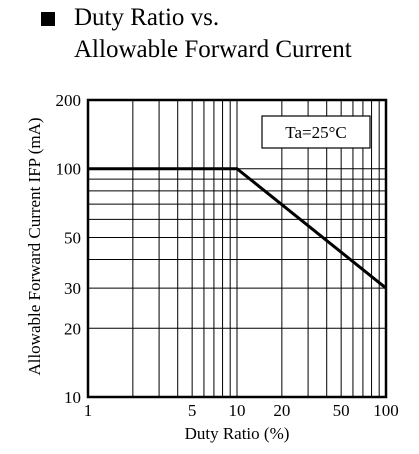 The image size is (419, 454). Describe the element at coordinates (72, 288) in the screenshot. I see `y-tick-label: 30` at that location.